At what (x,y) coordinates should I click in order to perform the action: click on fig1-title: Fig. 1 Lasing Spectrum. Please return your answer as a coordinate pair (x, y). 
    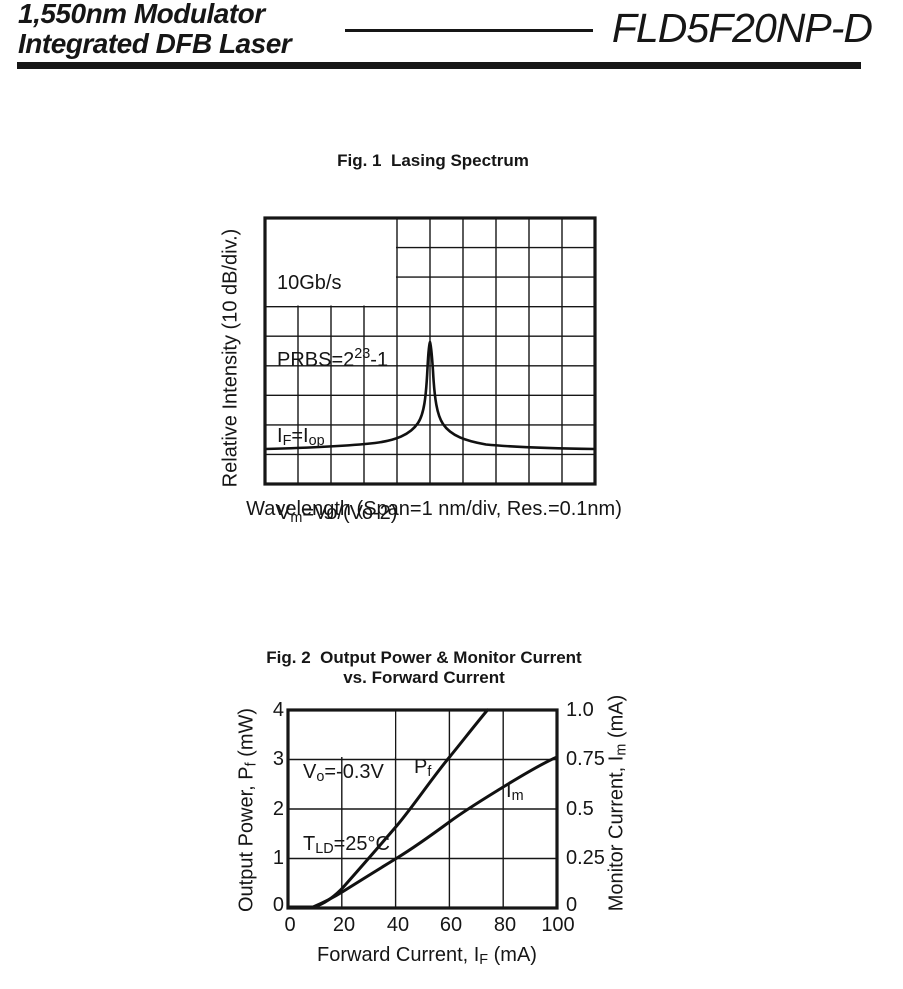
    Looking at the image, I should click on (433, 160).